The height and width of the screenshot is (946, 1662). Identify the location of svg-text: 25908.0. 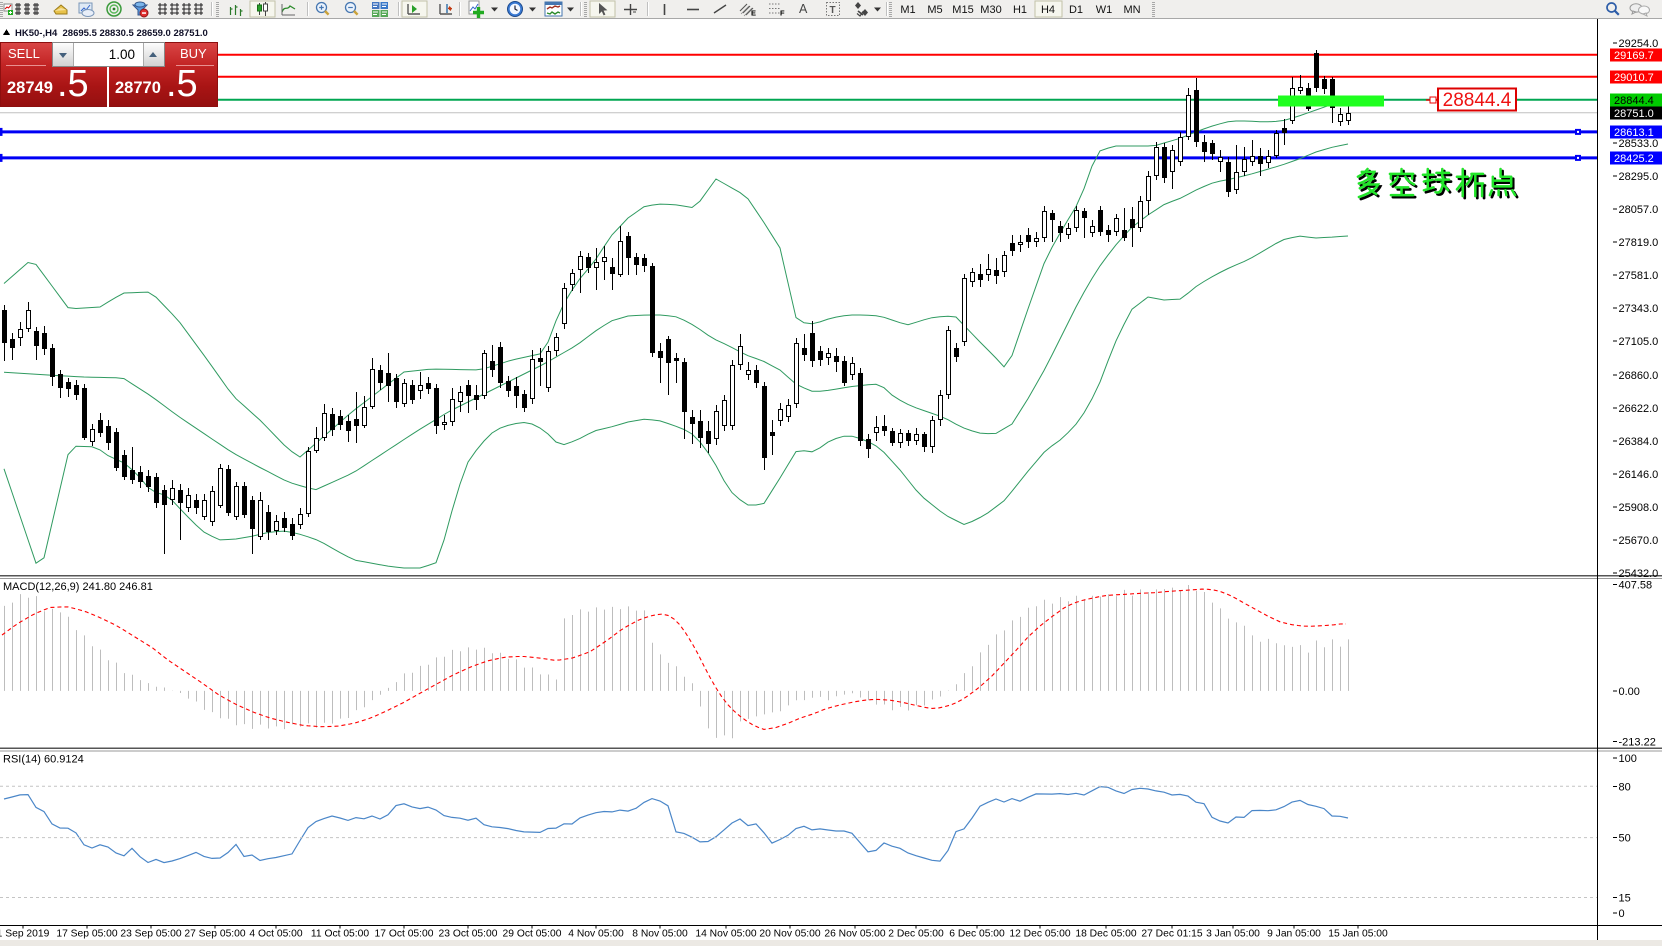
(1639, 508).